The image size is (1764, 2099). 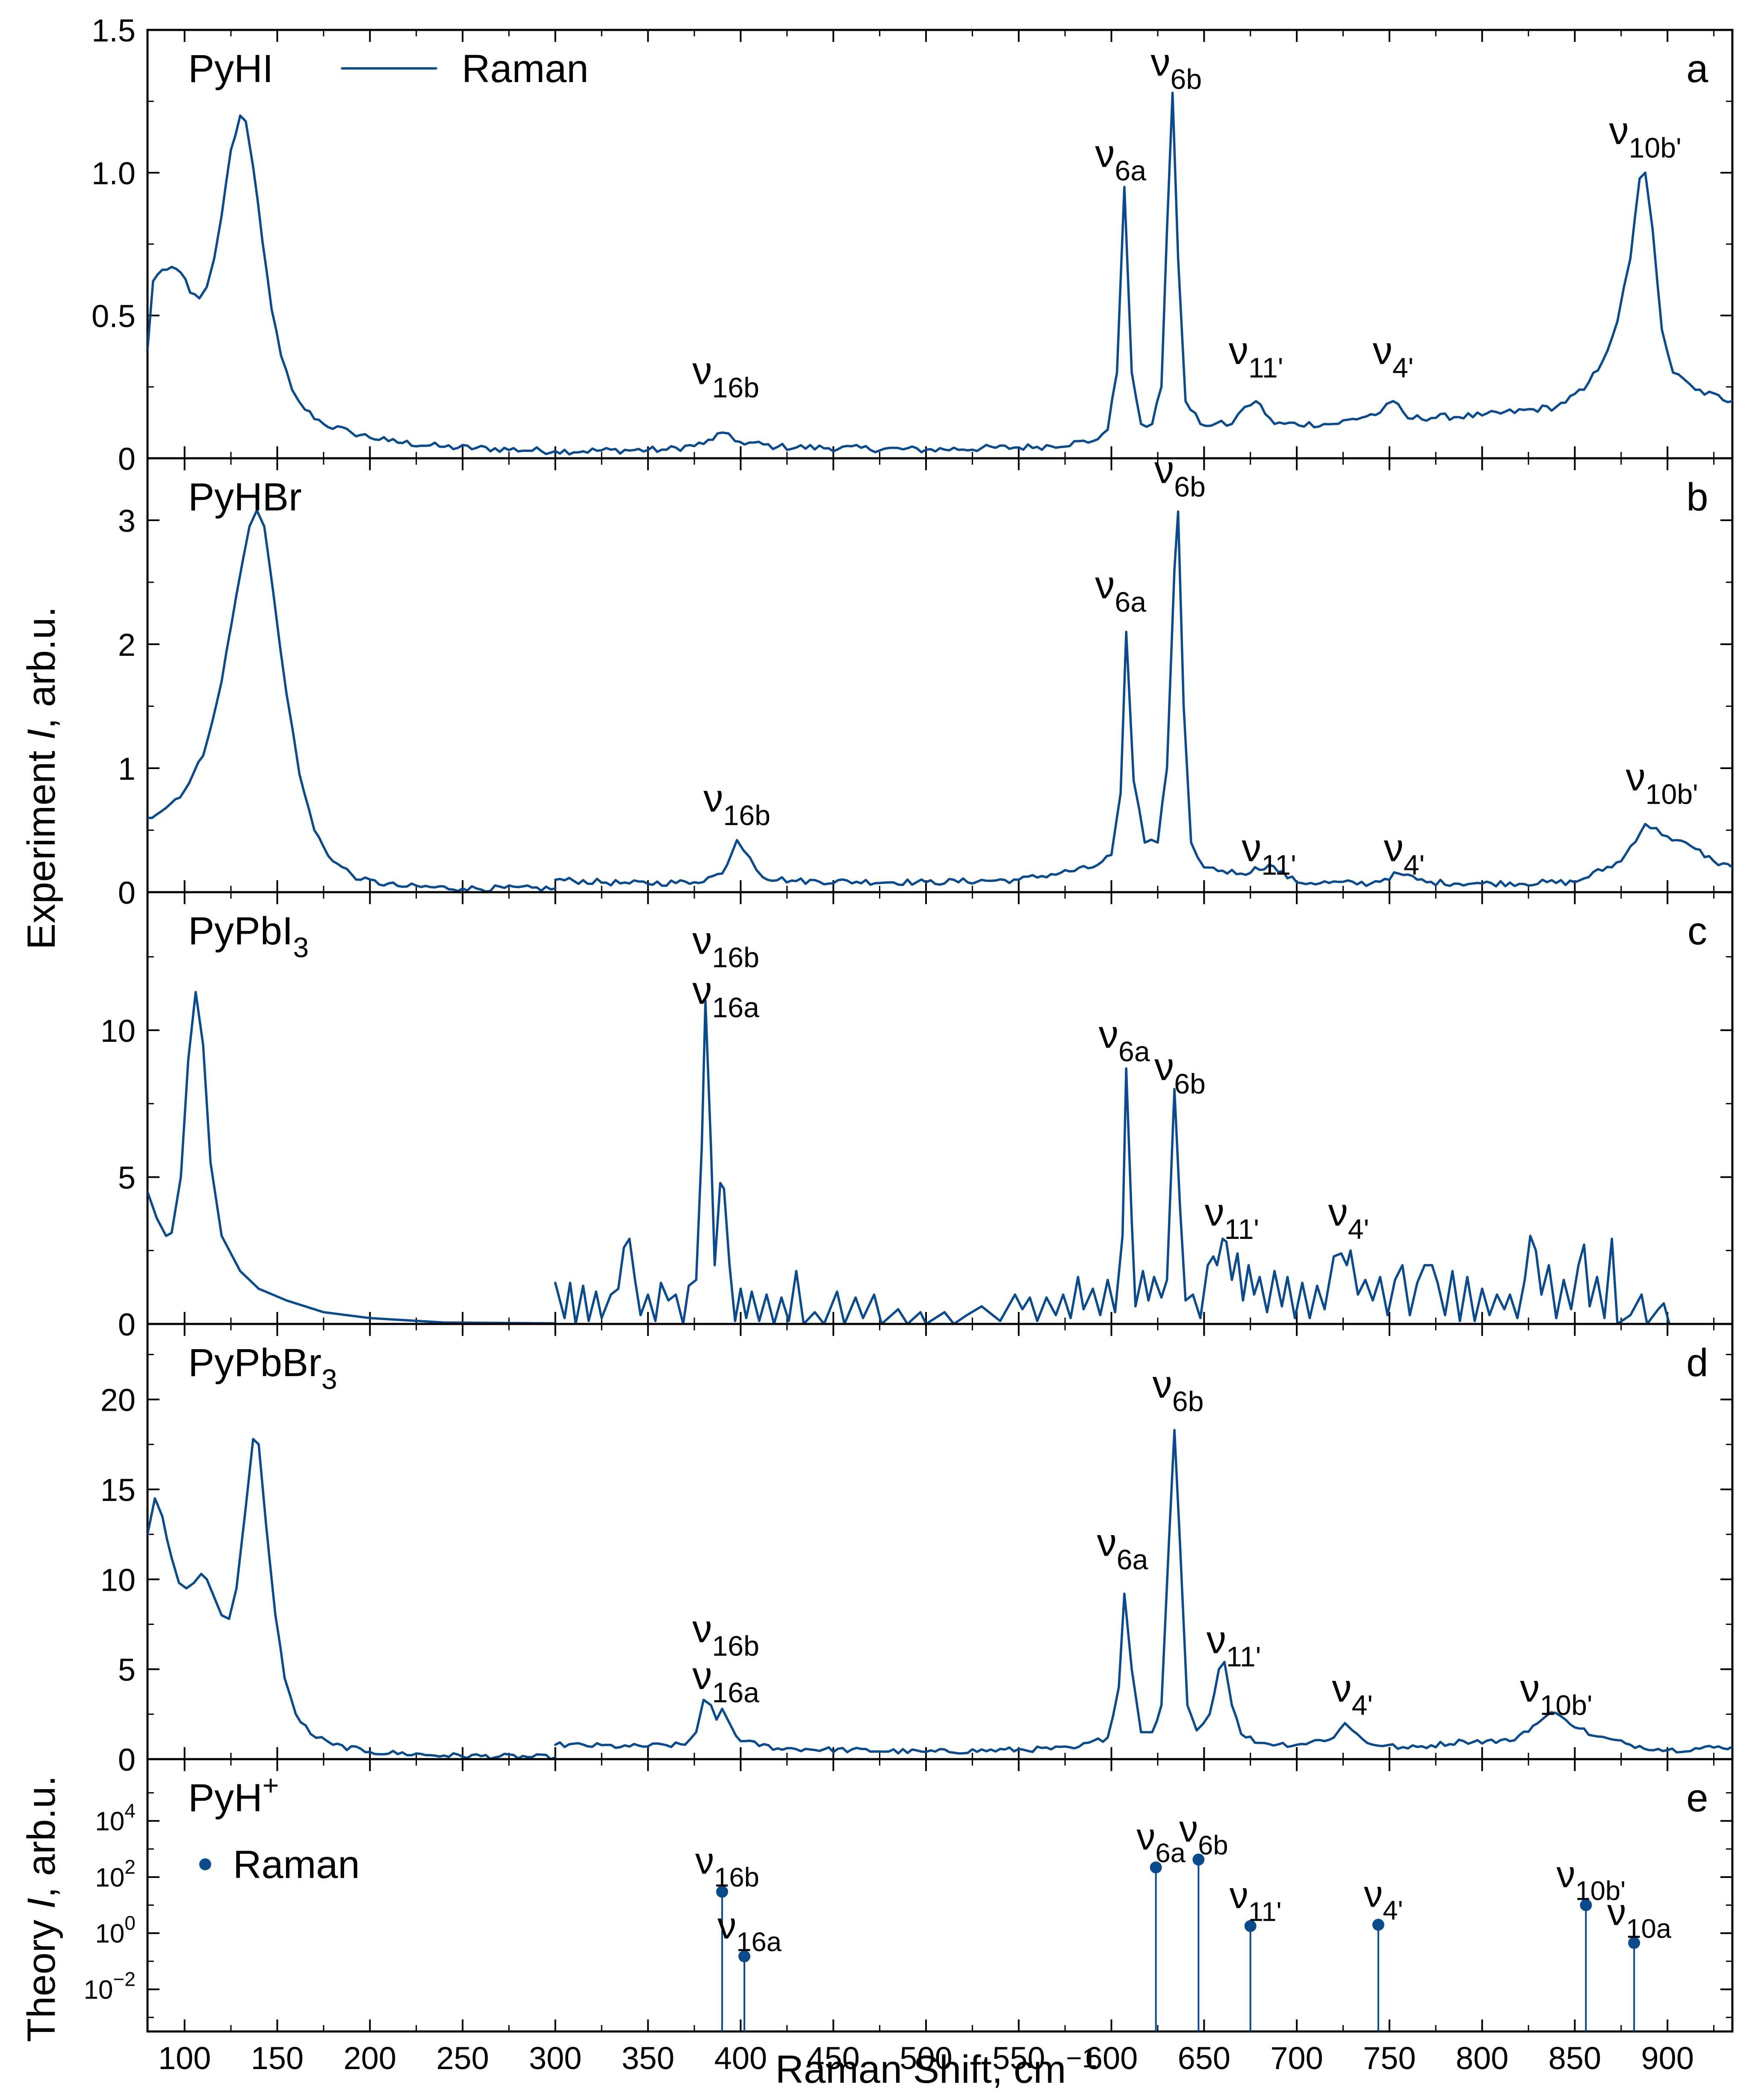 I want to click on y-tick-label: 3, so click(x=127, y=521).